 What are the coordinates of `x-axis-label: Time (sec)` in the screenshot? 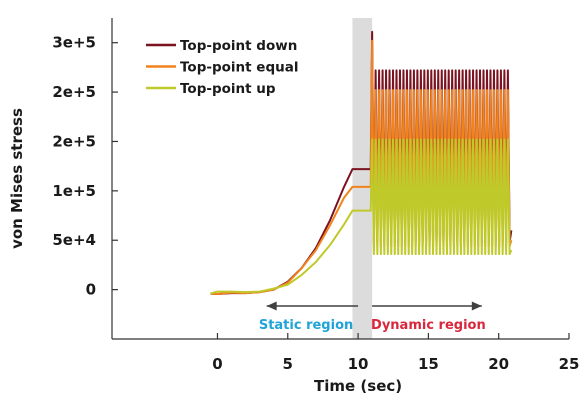 It's located at (358, 386).